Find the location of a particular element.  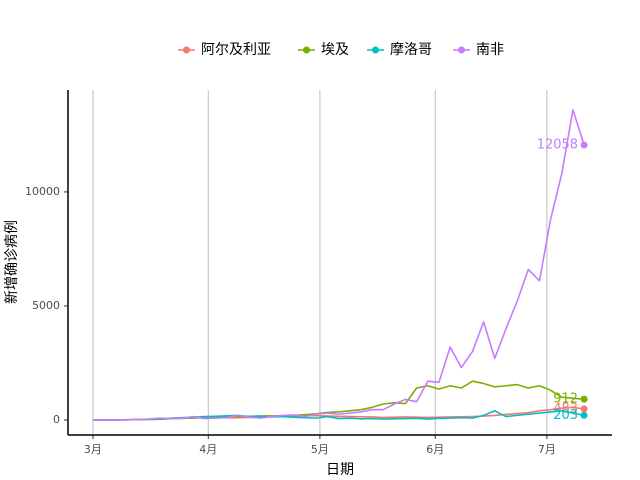

end-label: 912 is located at coordinates (565, 399).